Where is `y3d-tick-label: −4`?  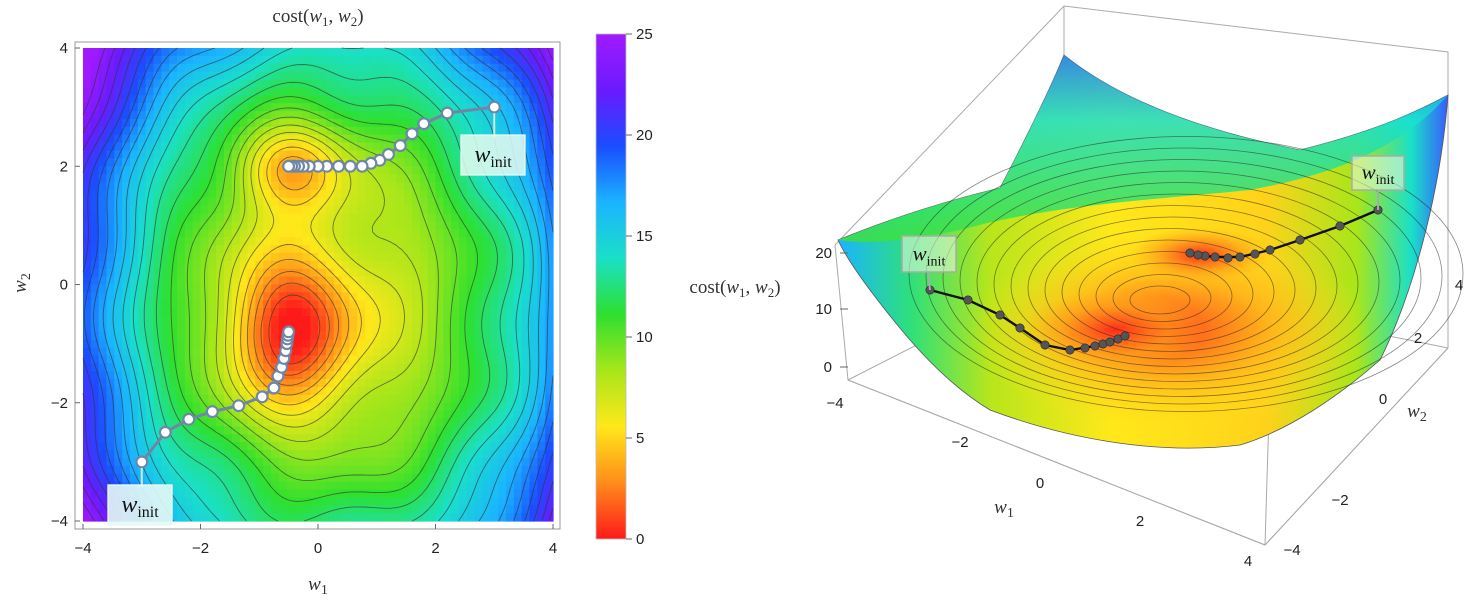 y3d-tick-label: −4 is located at coordinates (1291, 550).